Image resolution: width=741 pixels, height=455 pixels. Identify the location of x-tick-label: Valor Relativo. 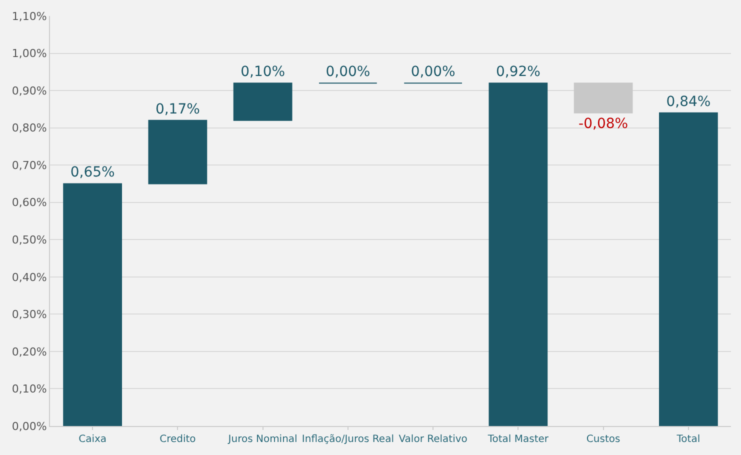
(433, 439).